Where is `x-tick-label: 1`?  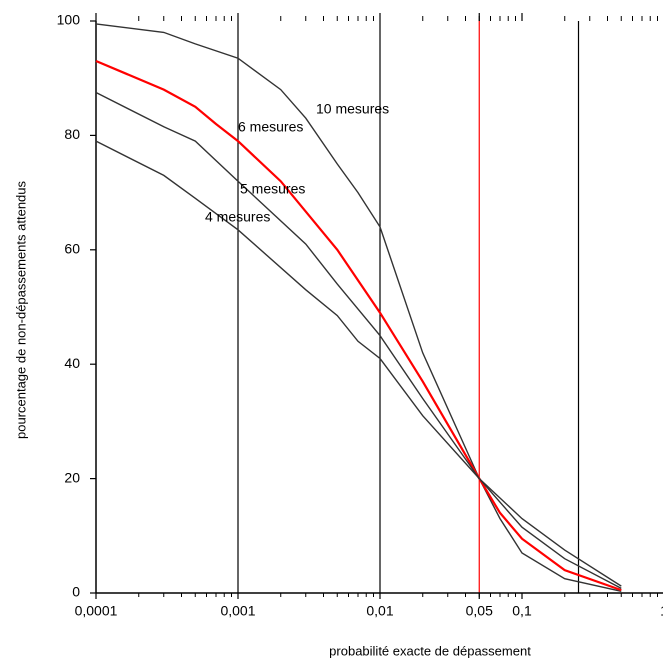 x-tick-label: 1 is located at coordinates (661, 611).